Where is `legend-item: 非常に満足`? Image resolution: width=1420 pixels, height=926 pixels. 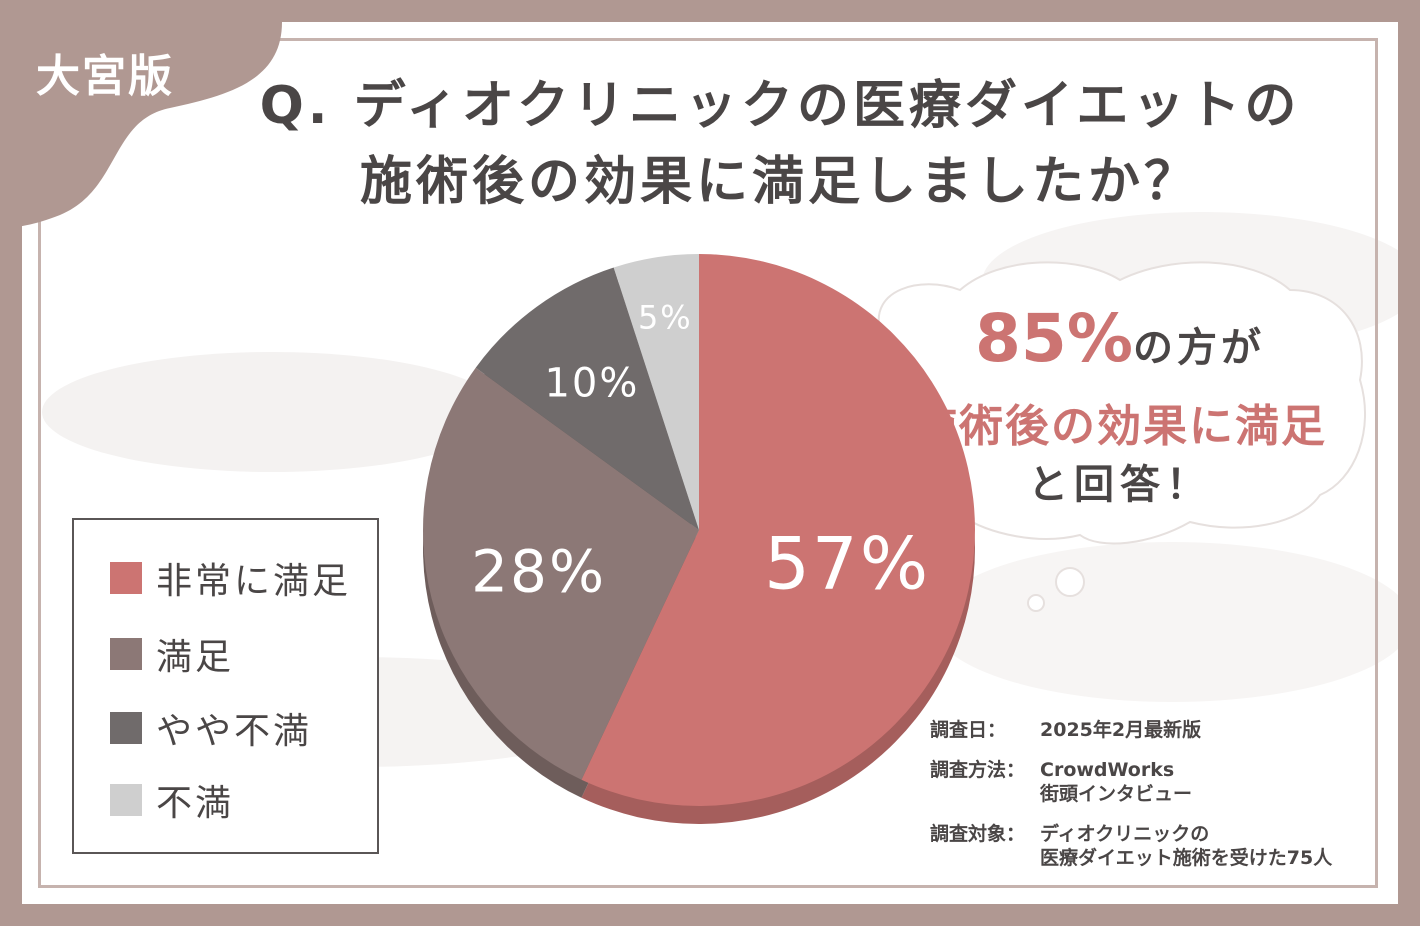 legend-item: 非常に満足 is located at coordinates (230, 580).